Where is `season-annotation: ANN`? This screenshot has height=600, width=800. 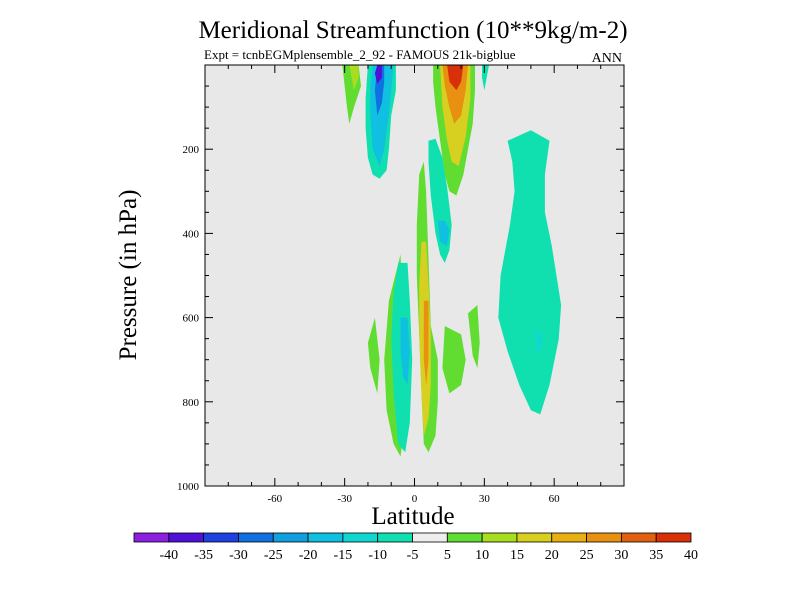 season-annotation: ANN is located at coordinates (607, 58).